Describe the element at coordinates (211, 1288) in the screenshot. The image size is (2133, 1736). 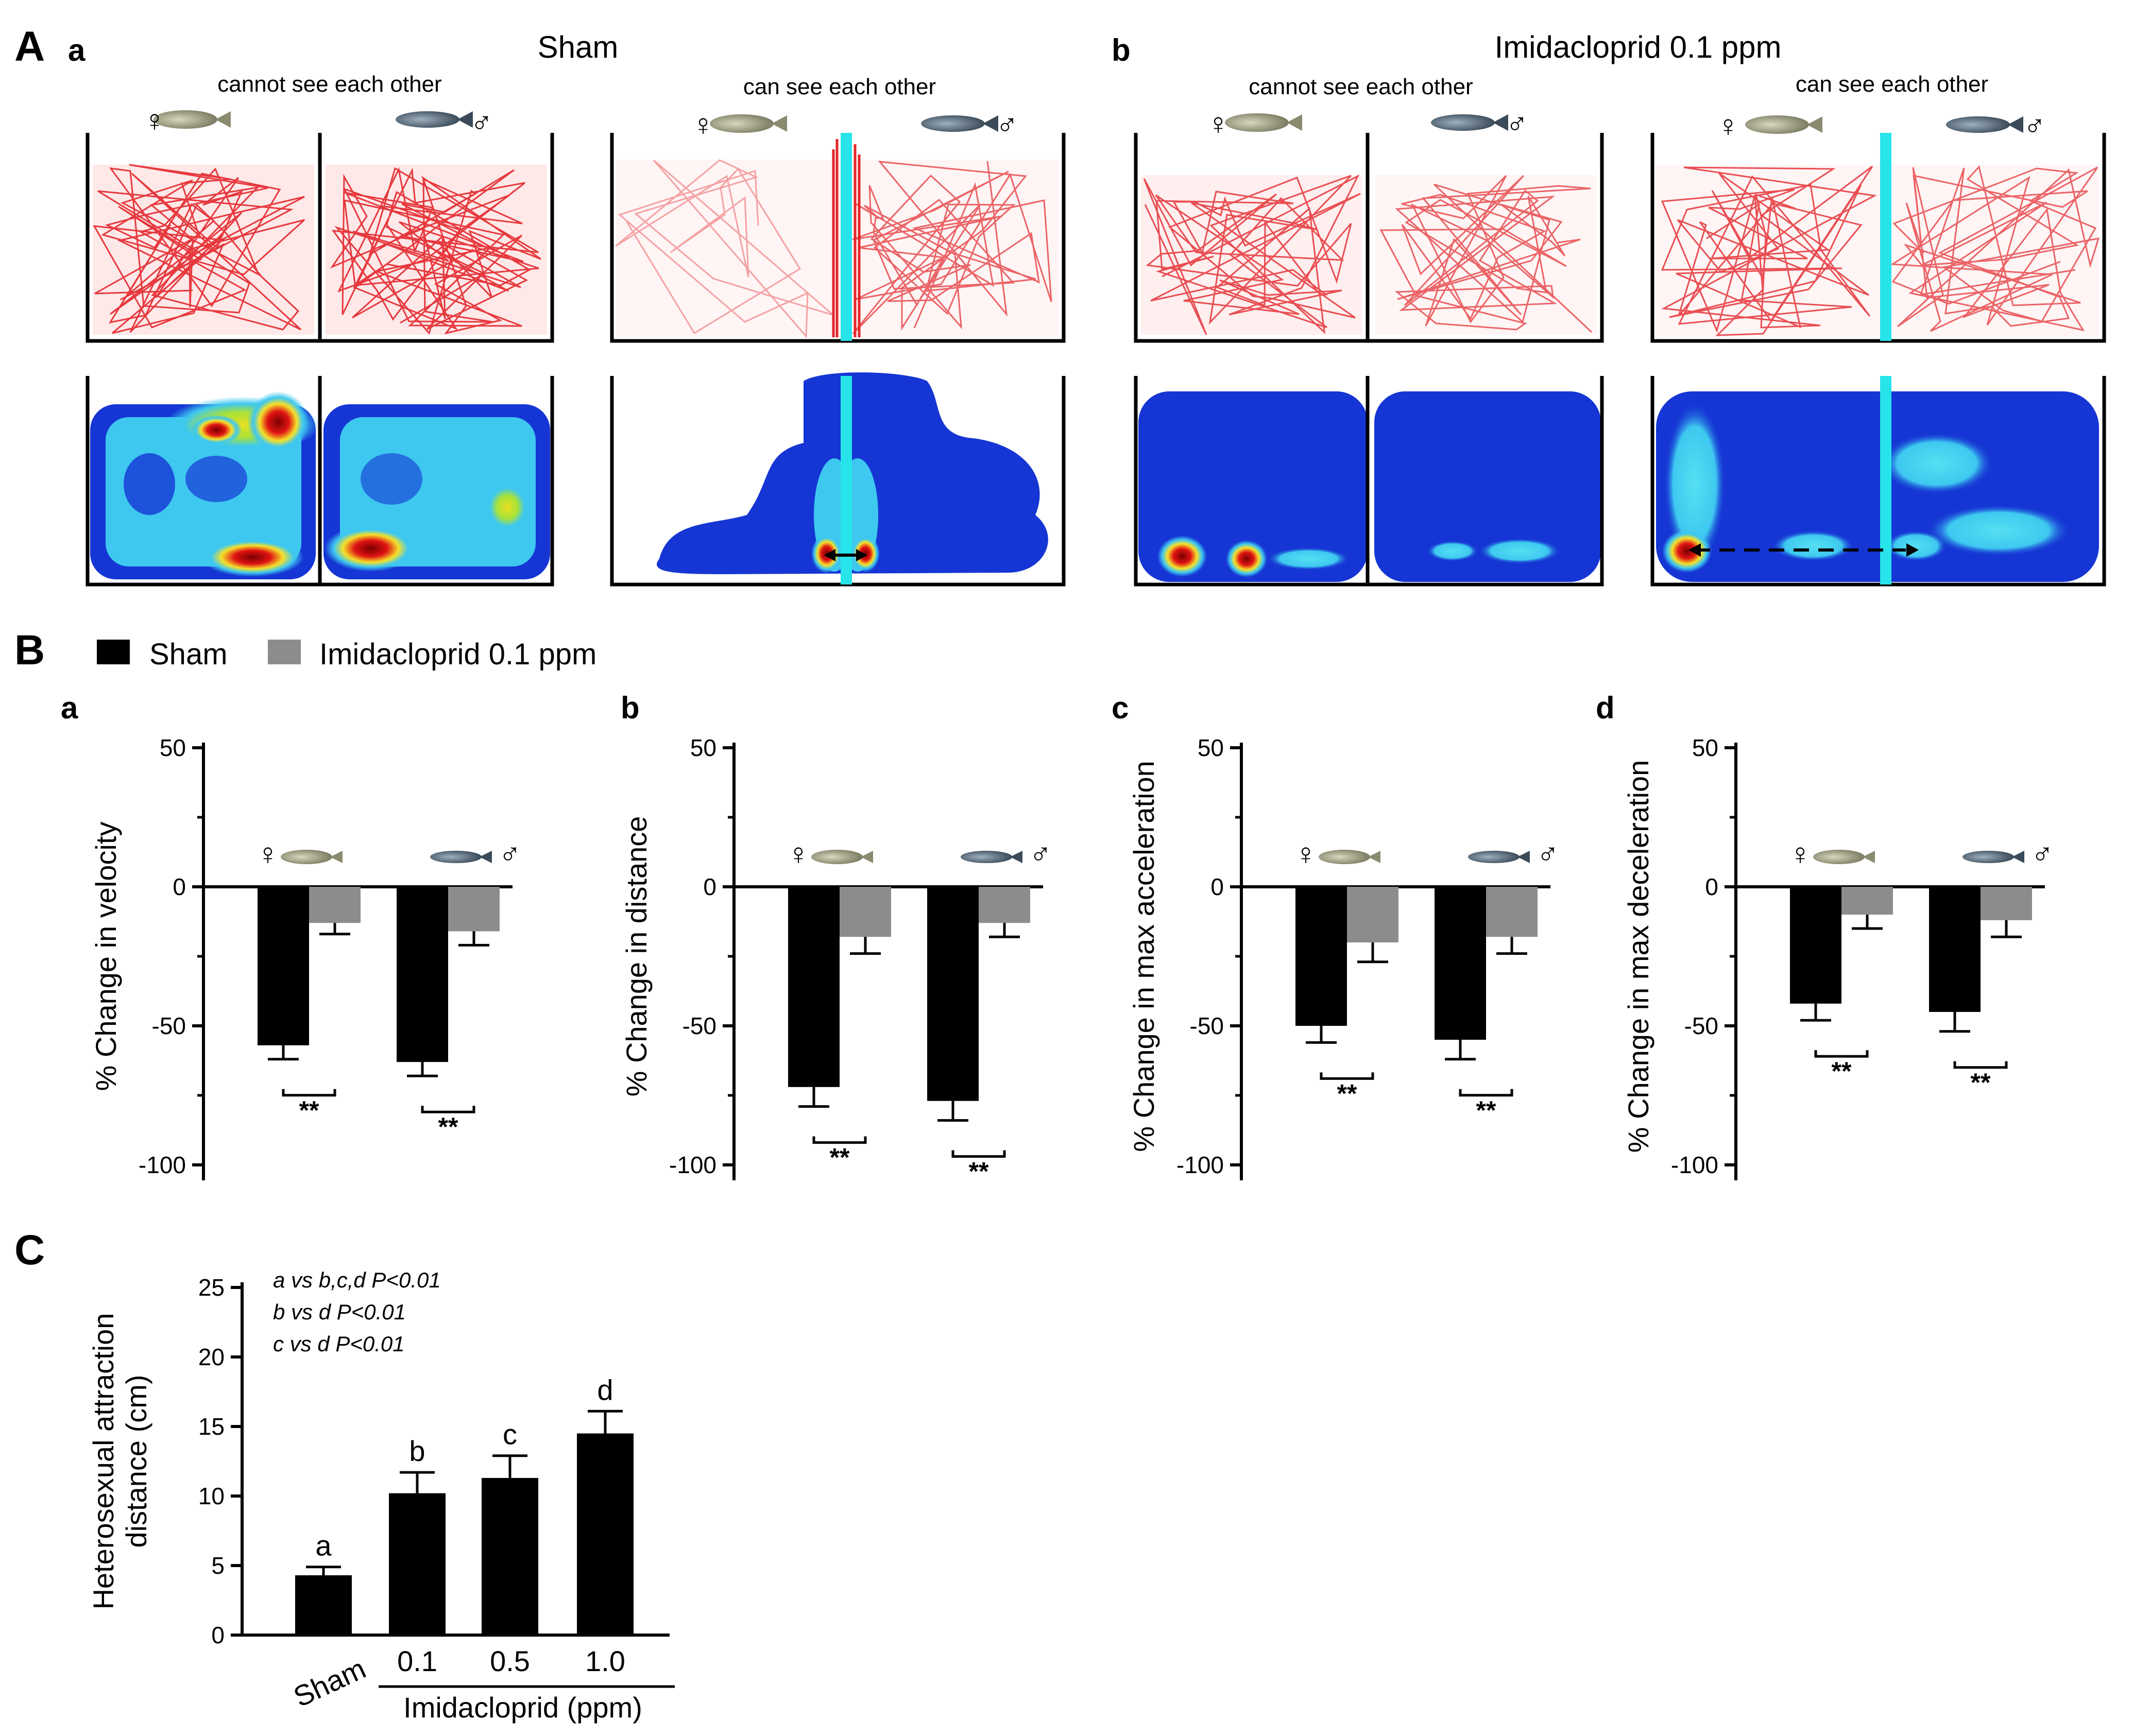
I see `y-tick-label: 25` at that location.